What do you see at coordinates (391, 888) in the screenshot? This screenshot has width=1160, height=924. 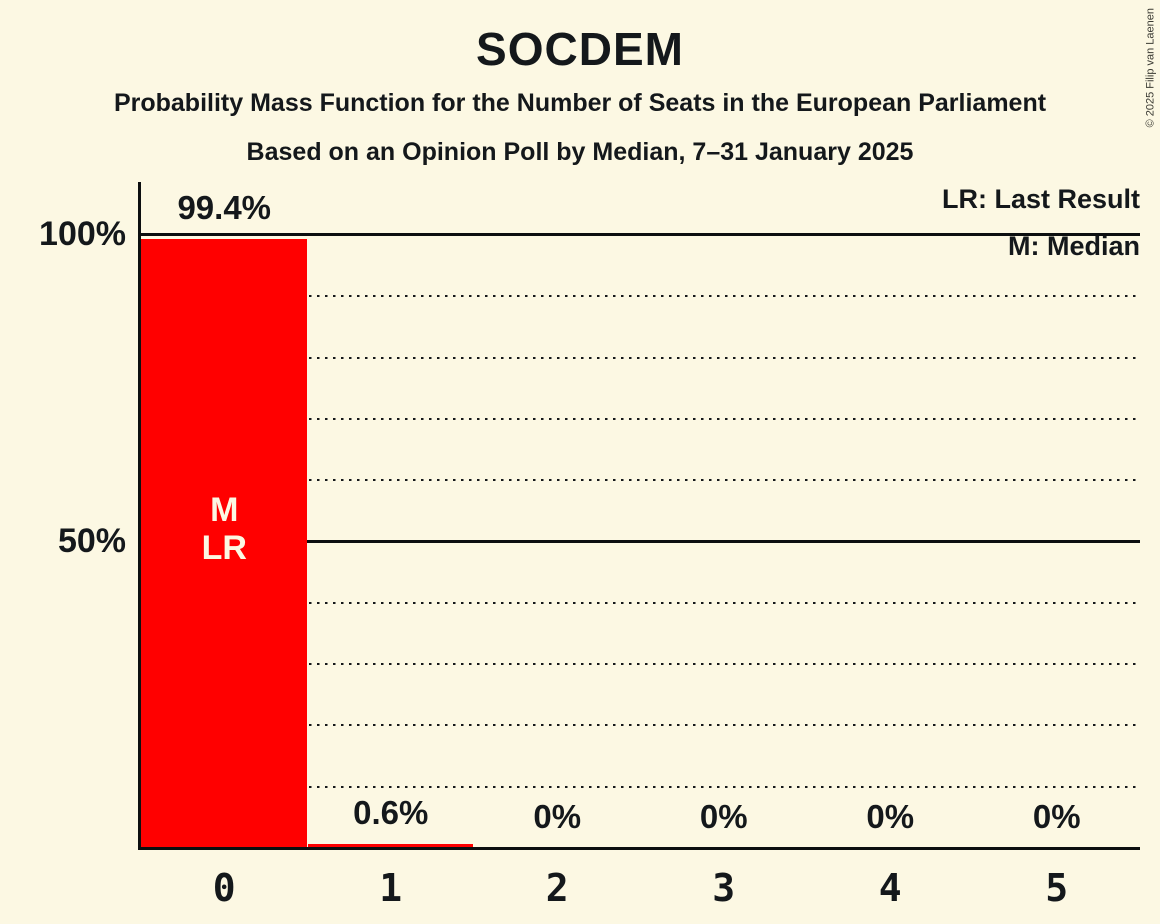 I see `x-tick-1: 1` at bounding box center [391, 888].